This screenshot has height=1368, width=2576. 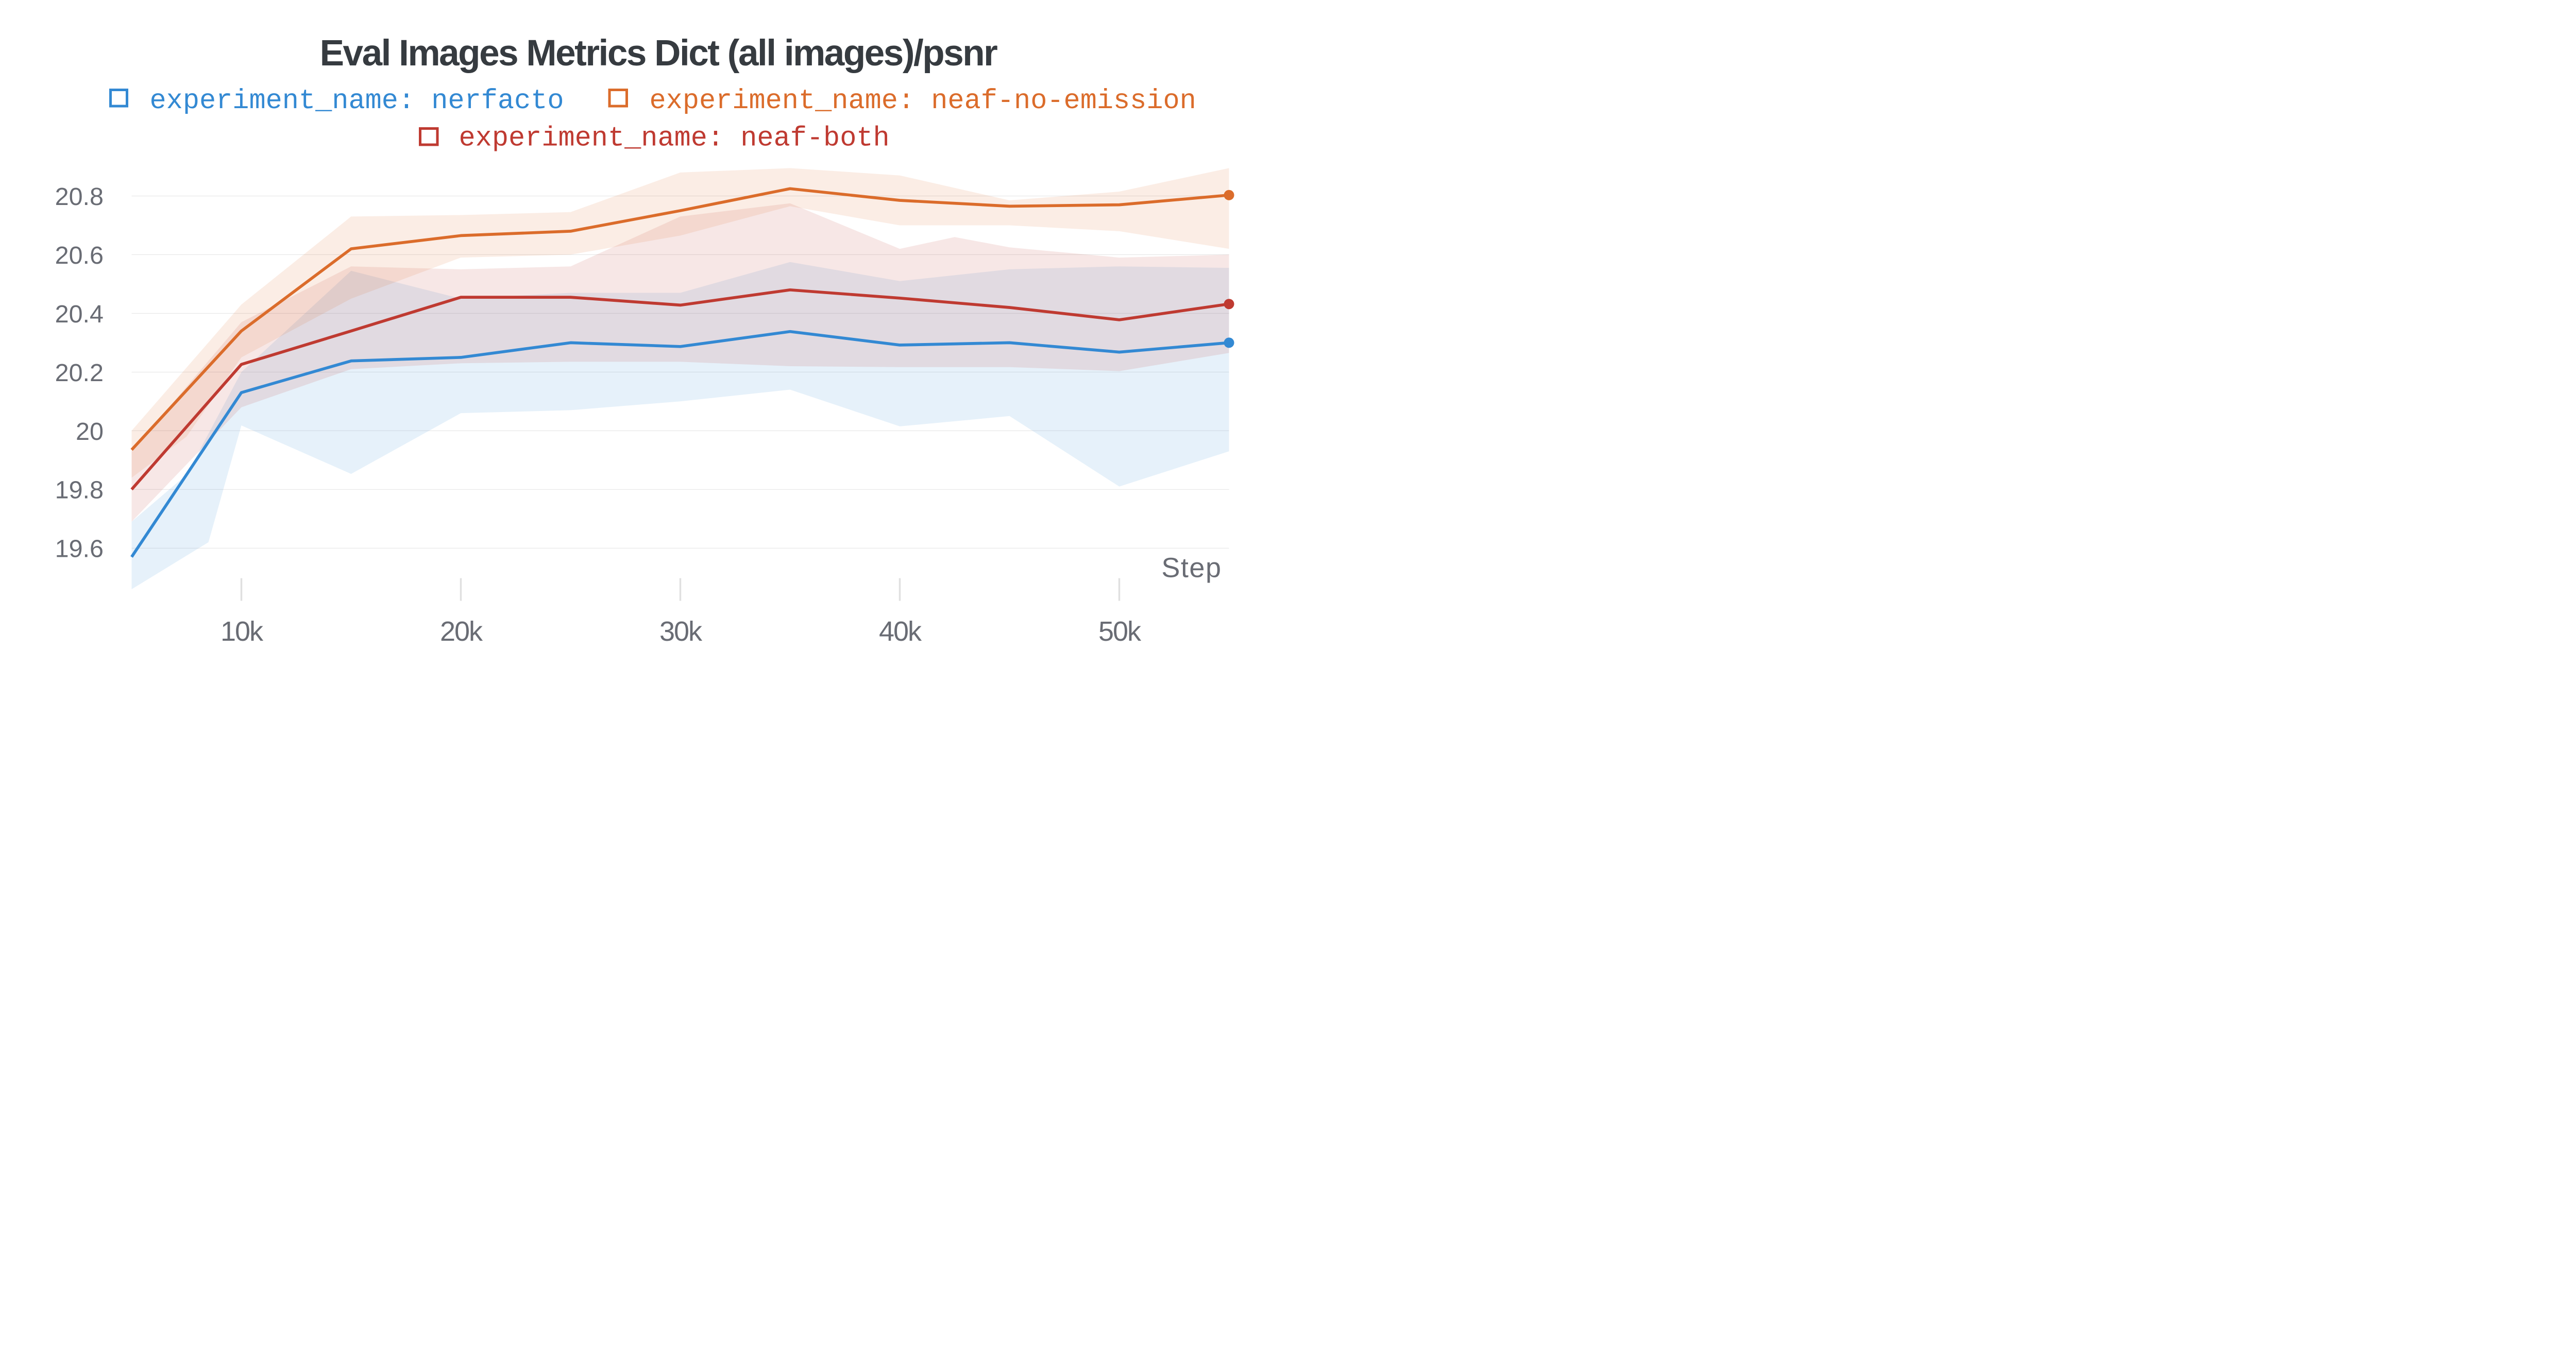 What do you see at coordinates (461, 631) in the screenshot?
I see `svg-text: 20k` at bounding box center [461, 631].